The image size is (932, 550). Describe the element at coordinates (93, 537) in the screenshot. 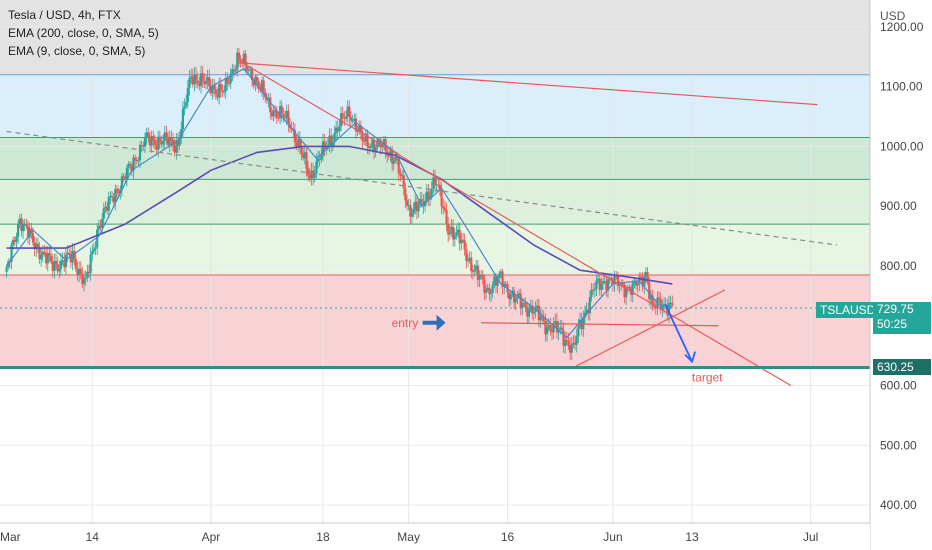

I see `time-tick-label: 14` at that location.